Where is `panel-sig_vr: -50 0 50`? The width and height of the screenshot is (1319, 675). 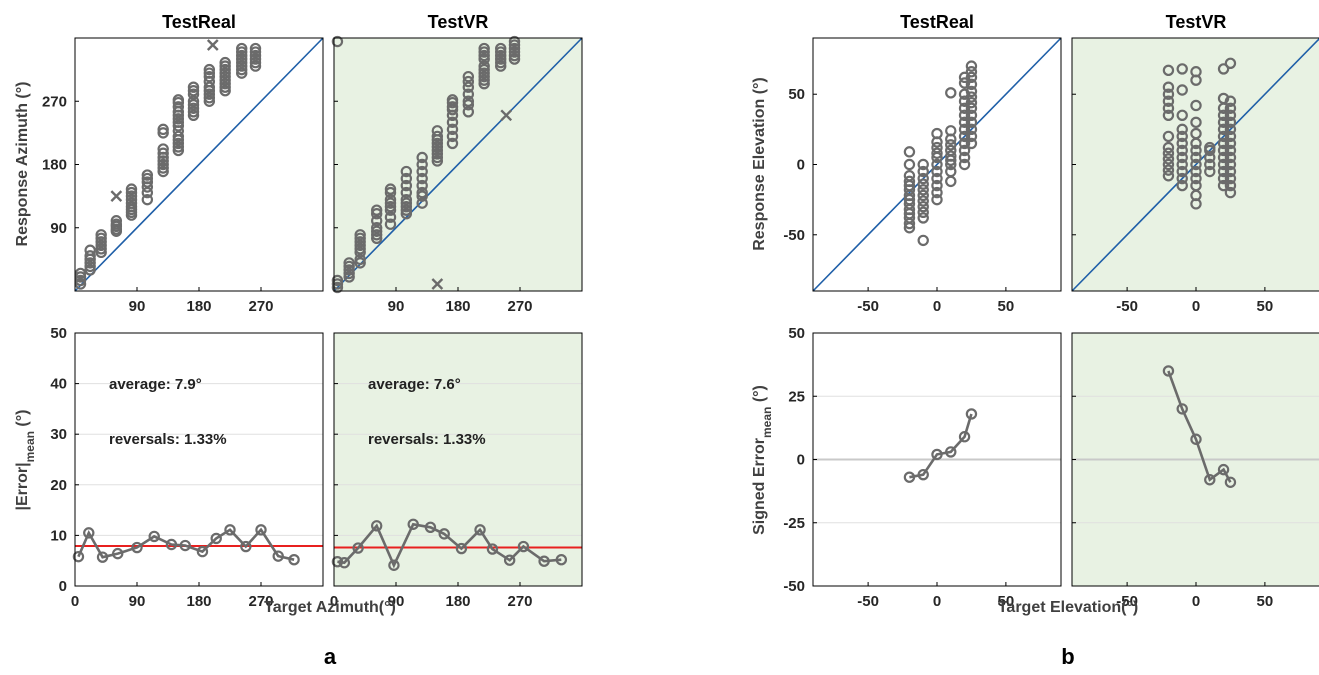 panel-sig_vr: -50 0 50 is located at coordinates (1195, 471).